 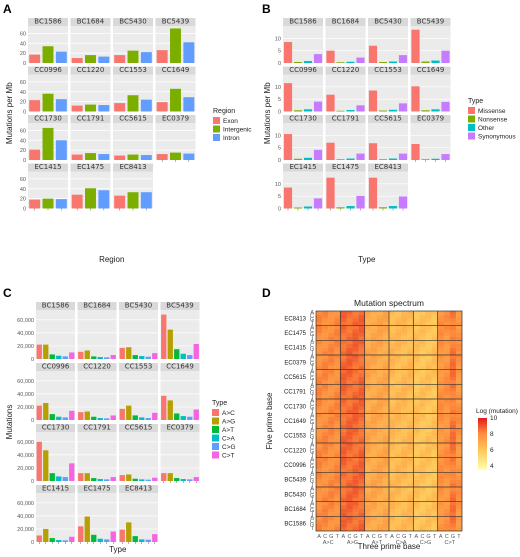 What do you see at coordinates (23, 180) in the screenshot?
I see `a-ytick-label: 60` at bounding box center [23, 180].